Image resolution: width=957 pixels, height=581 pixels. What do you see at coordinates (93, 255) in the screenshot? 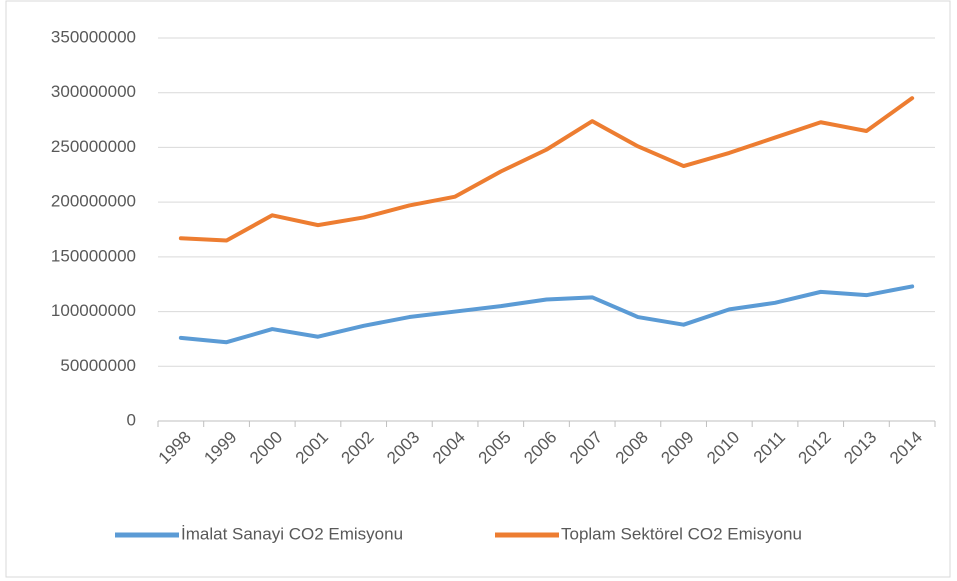
I see `y-tick-label: 150000000` at bounding box center [93, 255].